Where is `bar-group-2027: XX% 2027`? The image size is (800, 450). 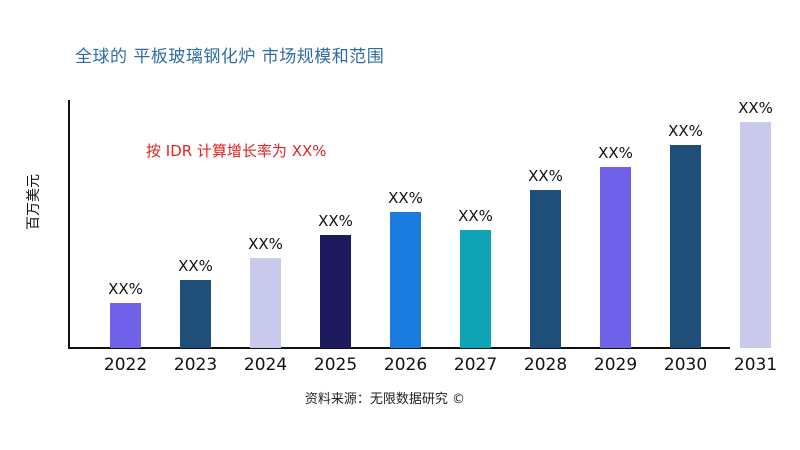 bar-group-2027: XX% 2027 is located at coordinates (475, 291).